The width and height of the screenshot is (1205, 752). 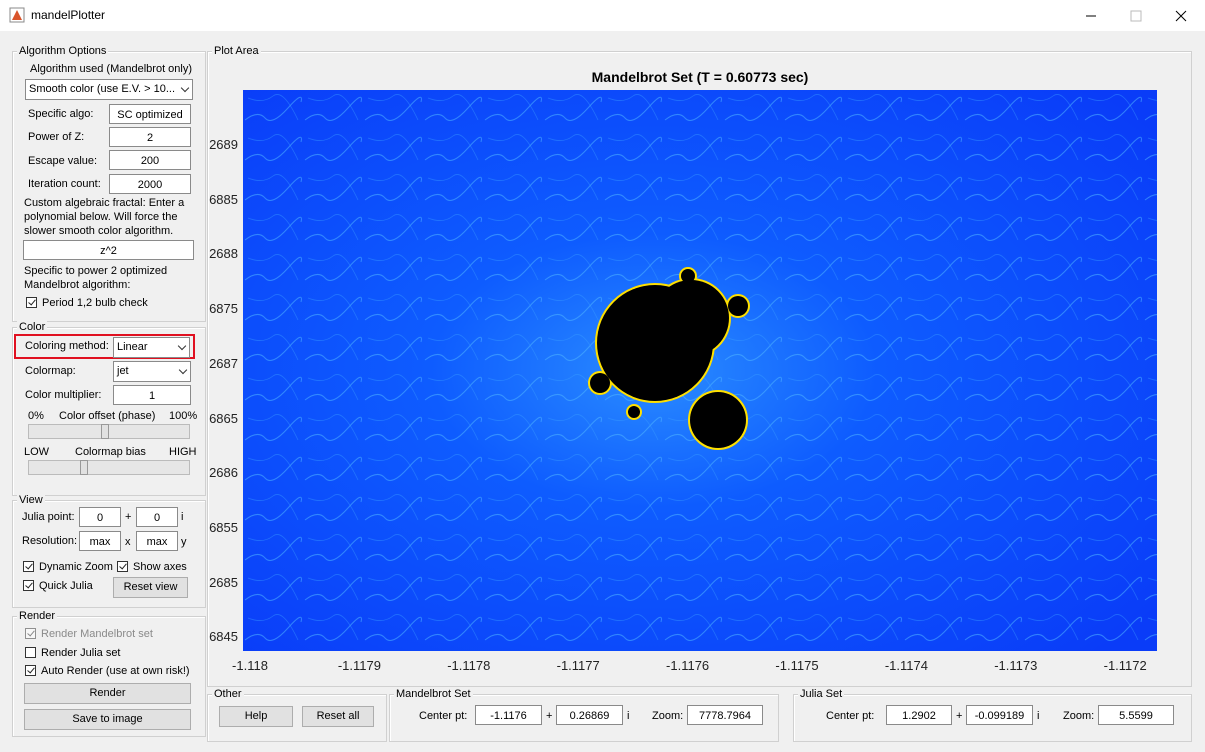 I want to click on render-panel: Render, so click(x=109, y=673).